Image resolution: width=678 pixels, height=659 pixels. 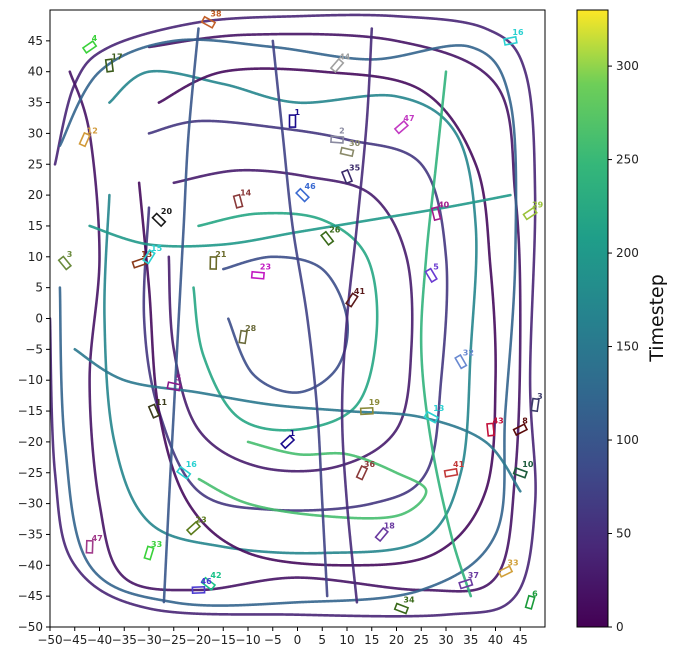 I want to click on agent-marker: 2, so click(x=337, y=135).